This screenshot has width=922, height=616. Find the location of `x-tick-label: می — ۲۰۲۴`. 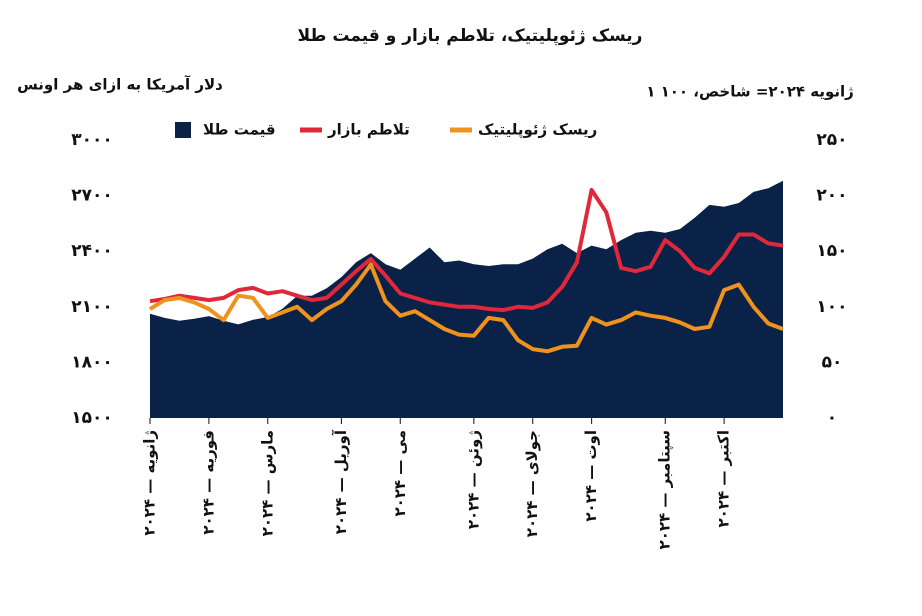

x-tick-label: می — ۲۰۲۴ is located at coordinates (400, 473).